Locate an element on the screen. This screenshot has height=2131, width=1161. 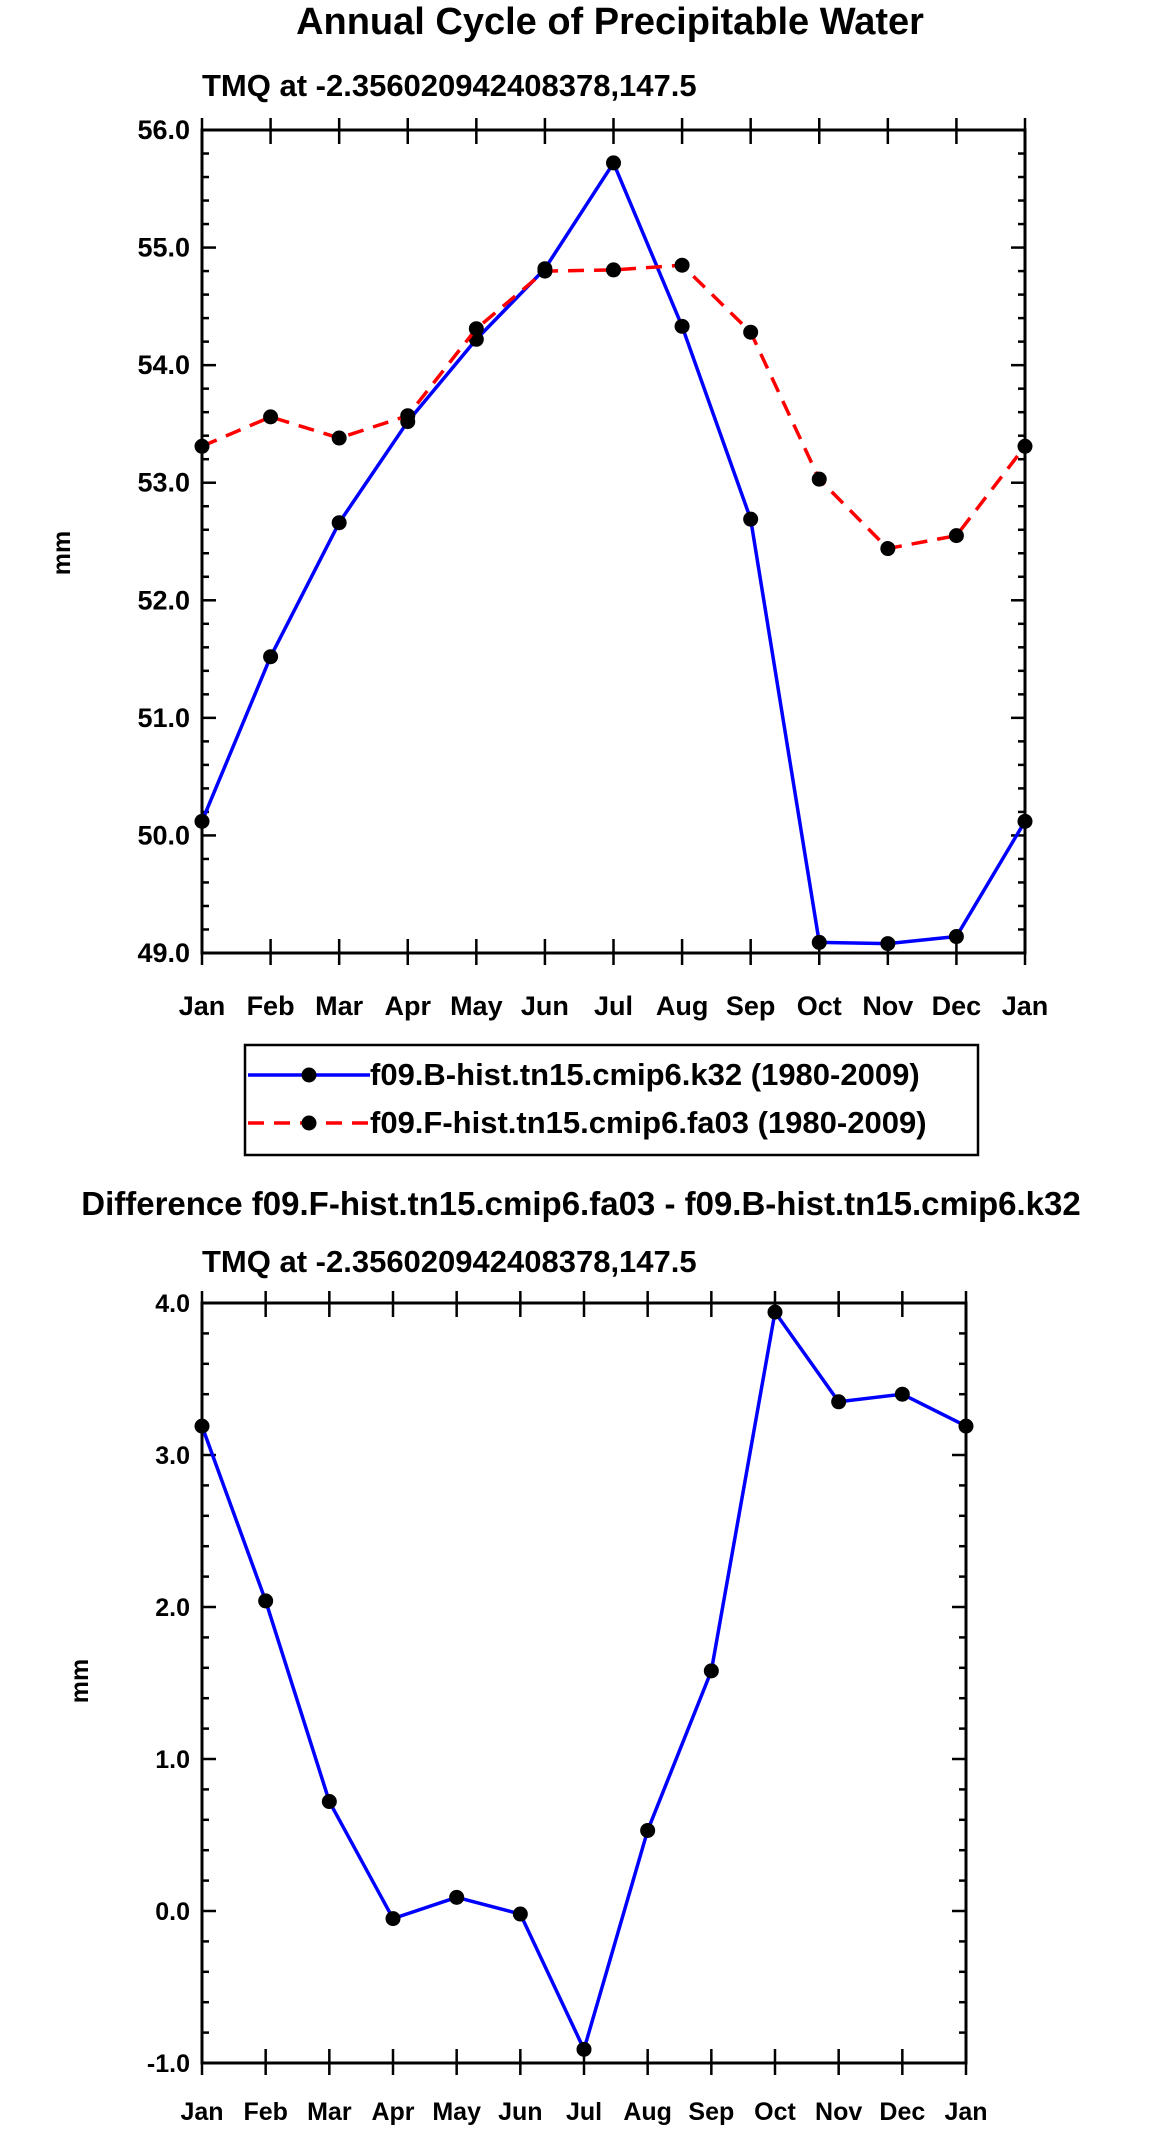
y-tick-label: 4.0 is located at coordinates (172, 1304).